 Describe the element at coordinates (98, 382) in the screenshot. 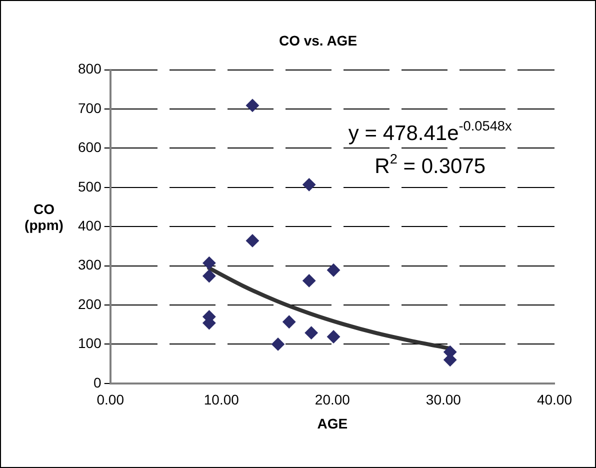

I see `y-tick-label: 0` at that location.